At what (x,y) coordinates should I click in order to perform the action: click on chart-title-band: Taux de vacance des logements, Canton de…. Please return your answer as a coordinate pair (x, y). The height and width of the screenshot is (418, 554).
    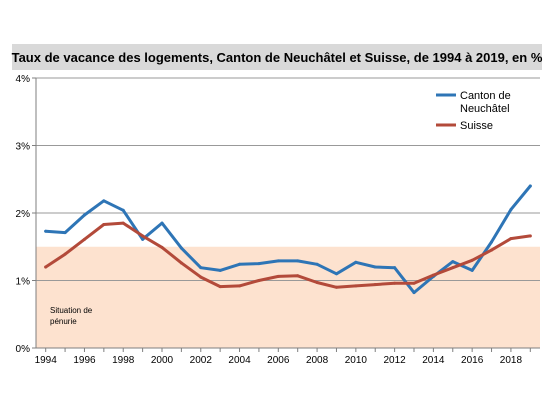
    Looking at the image, I should click on (277, 57).